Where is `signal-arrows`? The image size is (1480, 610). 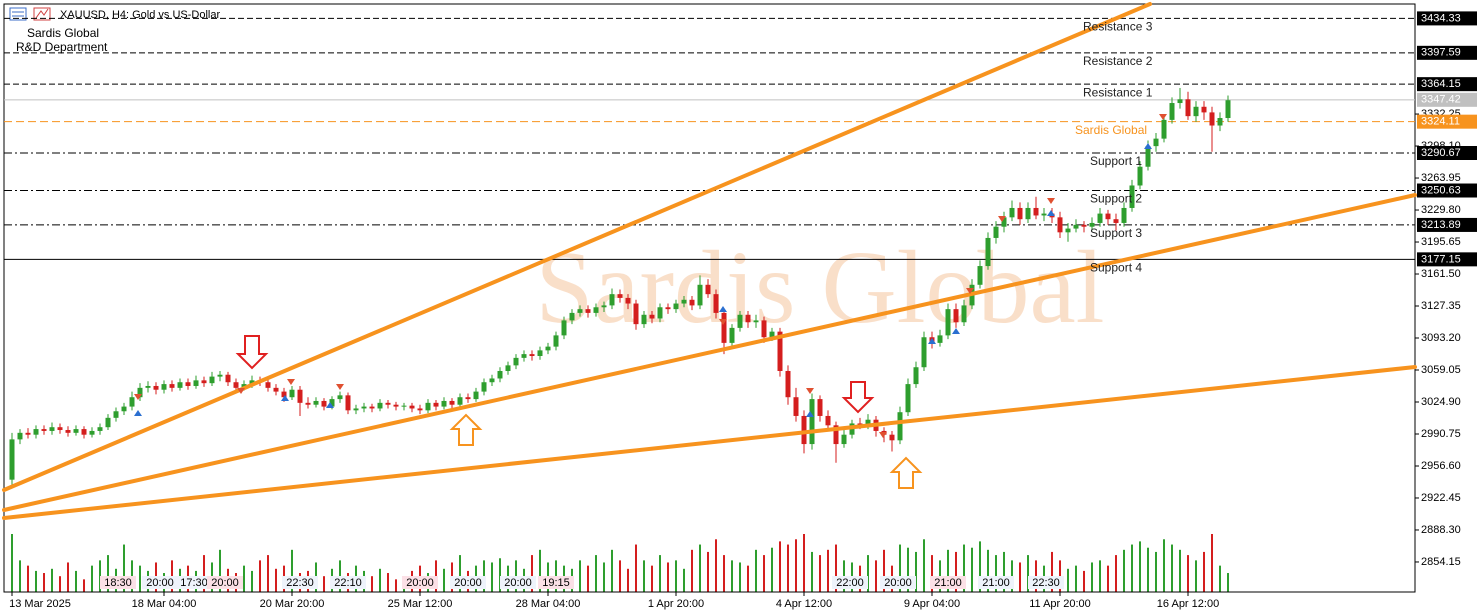
signal-arrows is located at coordinates (579, 412).